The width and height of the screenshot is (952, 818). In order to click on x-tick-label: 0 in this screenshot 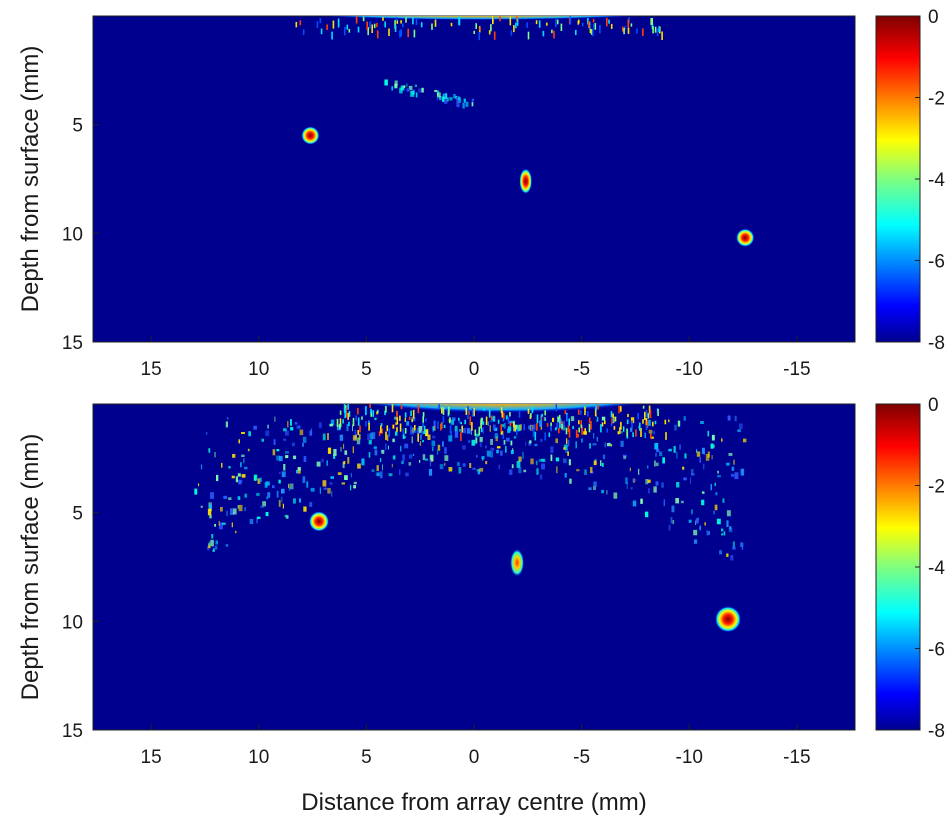, I will do `click(474, 757)`.